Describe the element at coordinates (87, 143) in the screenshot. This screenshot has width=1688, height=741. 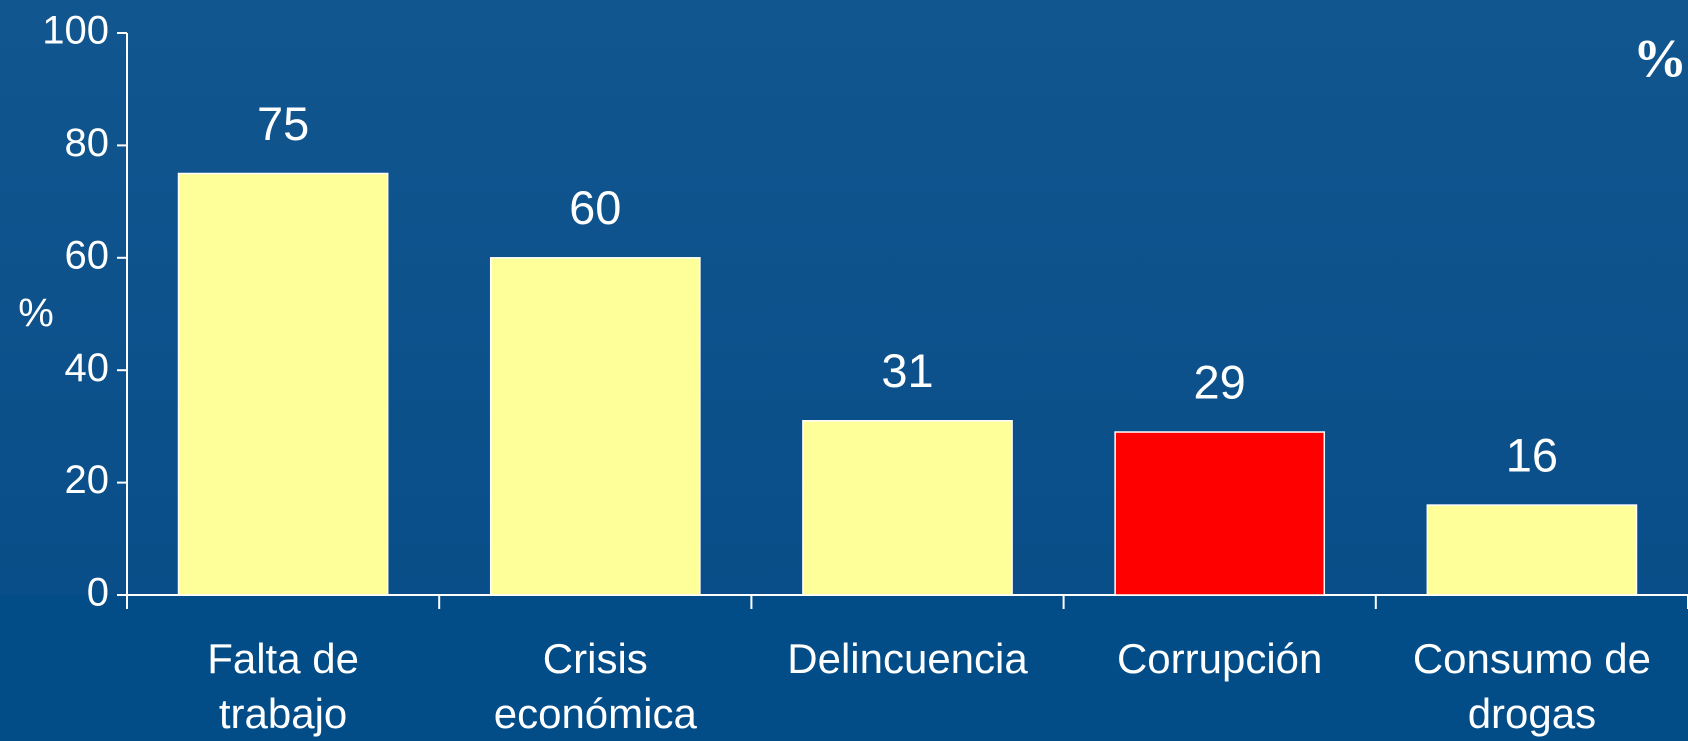
I see `y-tick-label: 80` at that location.